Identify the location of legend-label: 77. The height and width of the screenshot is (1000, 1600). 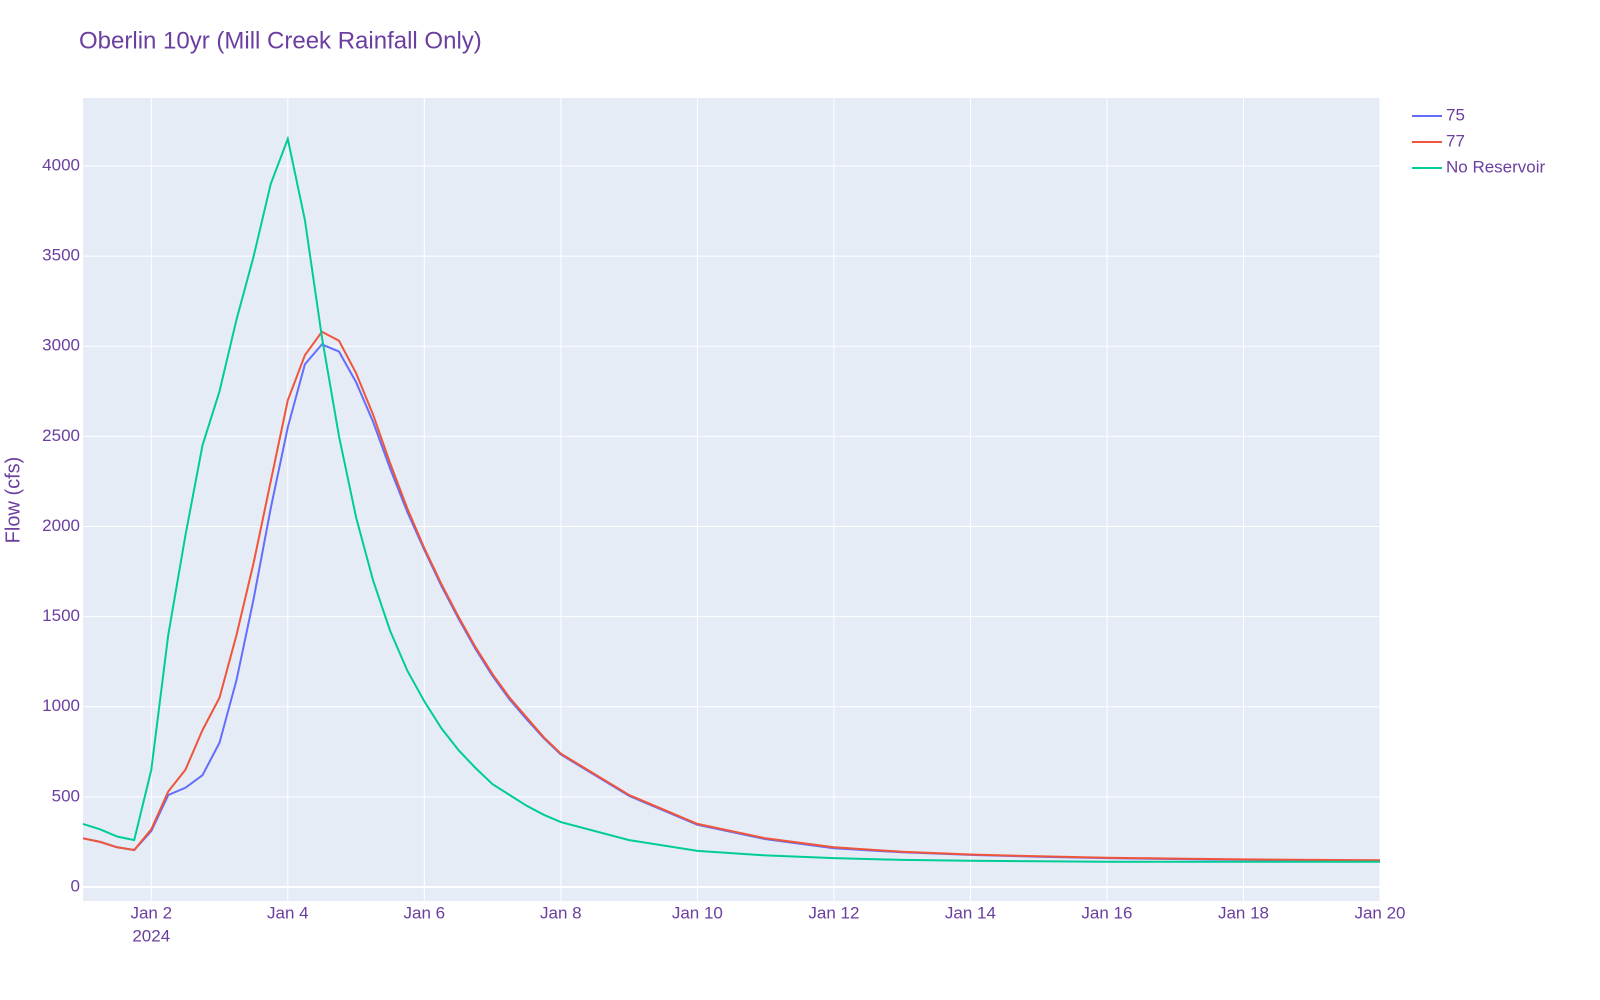
(1455, 140).